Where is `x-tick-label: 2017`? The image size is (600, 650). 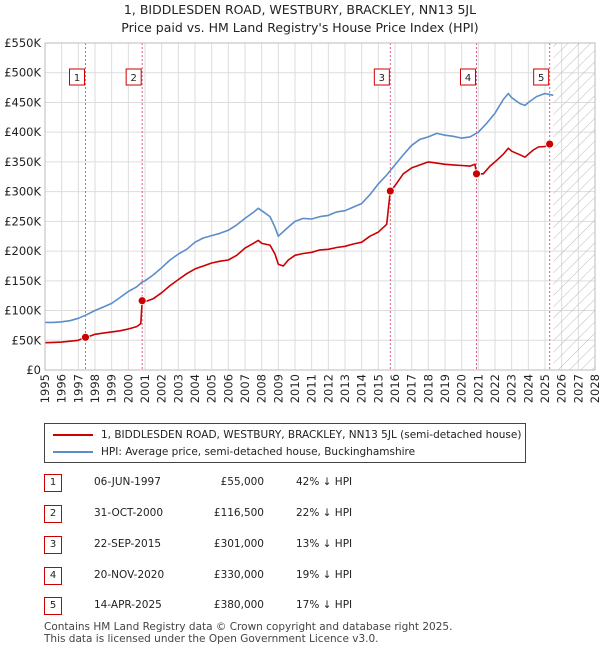 x-tick-label: 2017 is located at coordinates (412, 388).